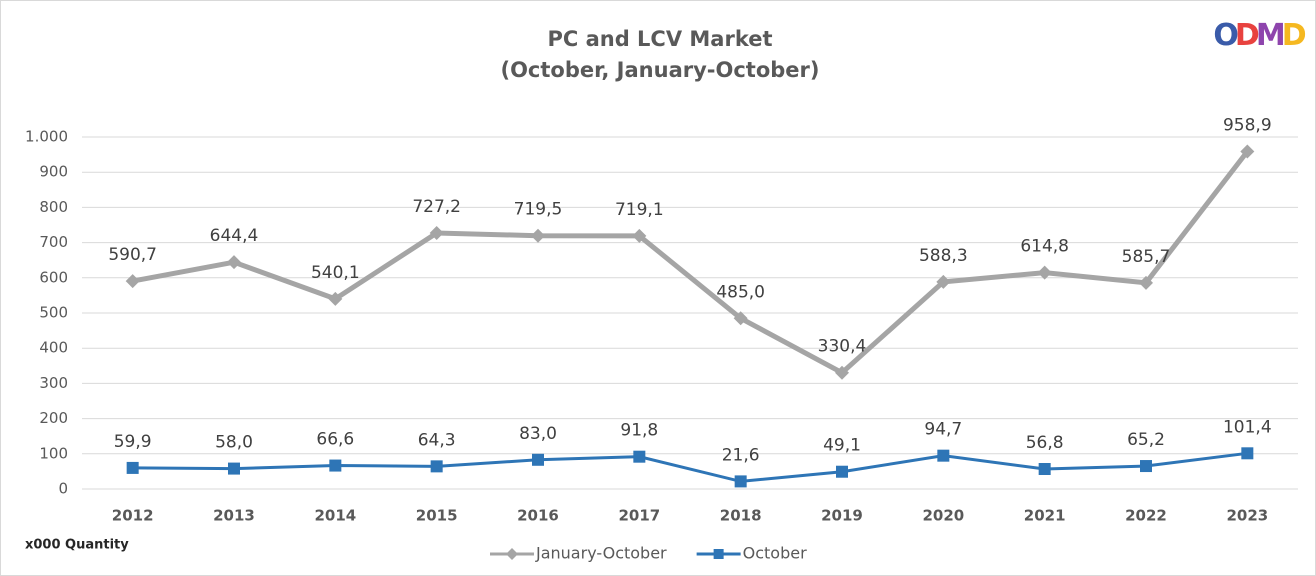 This screenshot has height=576, width=1316. I want to click on data-label: 719,5, so click(538, 210).